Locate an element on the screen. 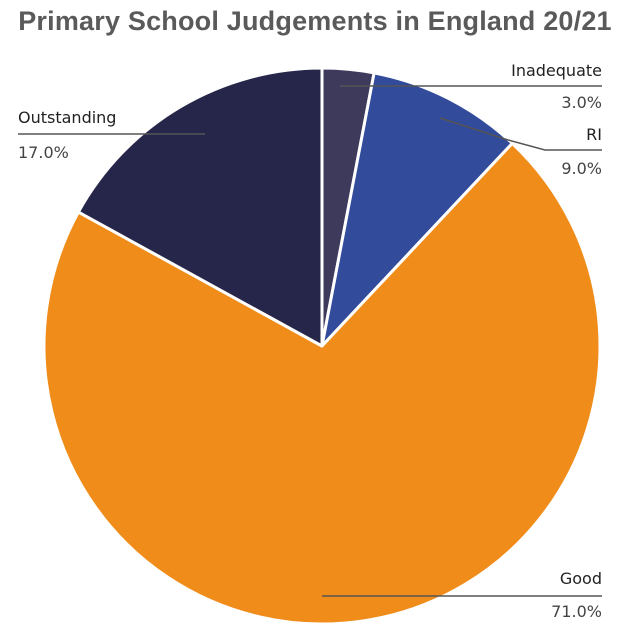  slice-label-inadequate: Inadequate is located at coordinates (556, 70).